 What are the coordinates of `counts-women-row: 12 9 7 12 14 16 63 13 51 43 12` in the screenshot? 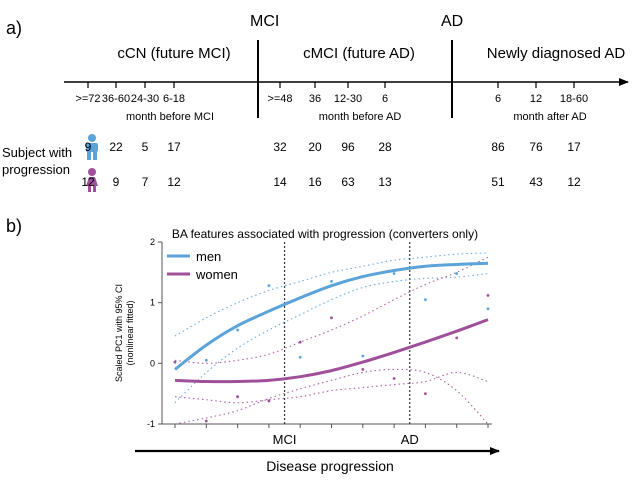 It's located at (331, 182).